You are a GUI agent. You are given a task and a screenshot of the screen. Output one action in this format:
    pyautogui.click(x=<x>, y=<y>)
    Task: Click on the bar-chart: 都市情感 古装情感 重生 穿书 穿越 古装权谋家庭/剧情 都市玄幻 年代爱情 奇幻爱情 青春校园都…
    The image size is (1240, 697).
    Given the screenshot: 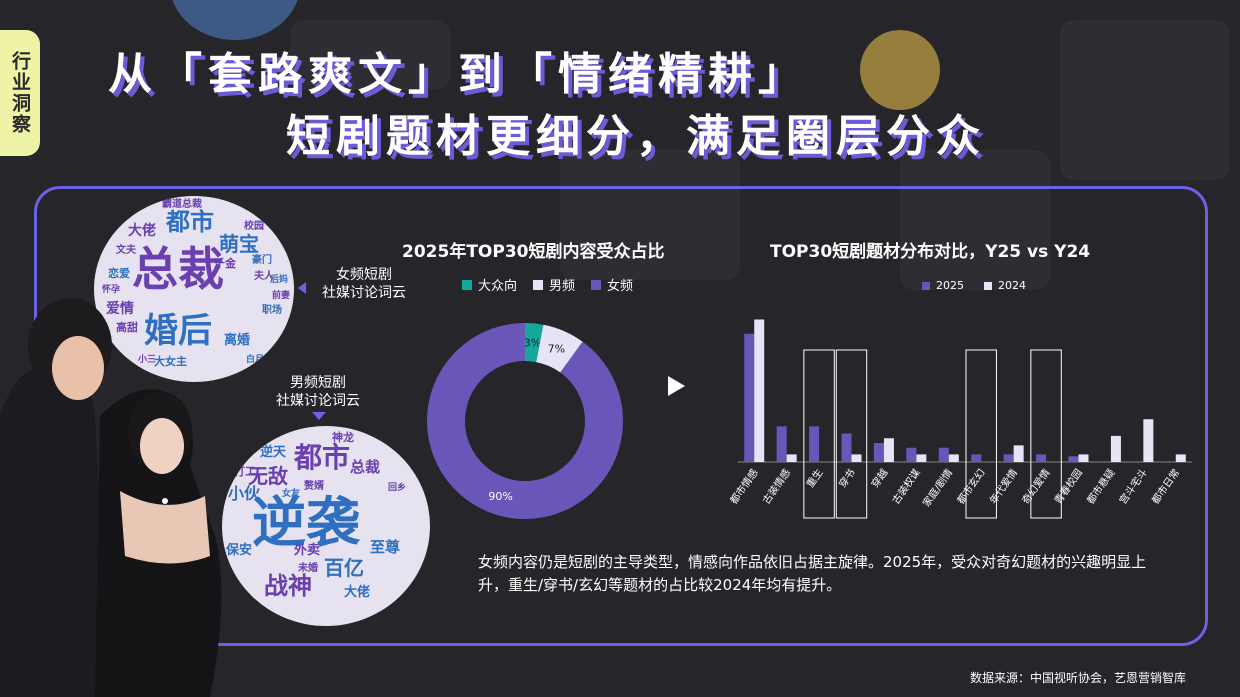 What is the action you would take?
    pyautogui.click(x=961, y=419)
    